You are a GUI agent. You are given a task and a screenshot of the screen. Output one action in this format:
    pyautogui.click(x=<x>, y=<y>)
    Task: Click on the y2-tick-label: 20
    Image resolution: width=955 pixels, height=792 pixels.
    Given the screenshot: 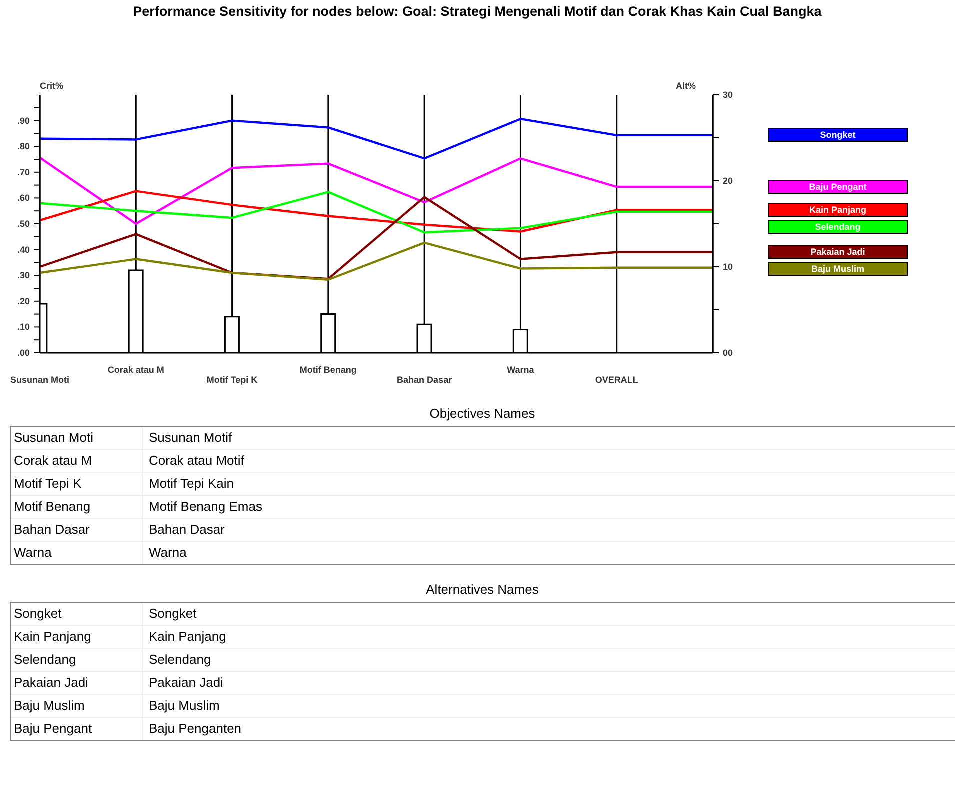 What is the action you would take?
    pyautogui.click(x=728, y=181)
    